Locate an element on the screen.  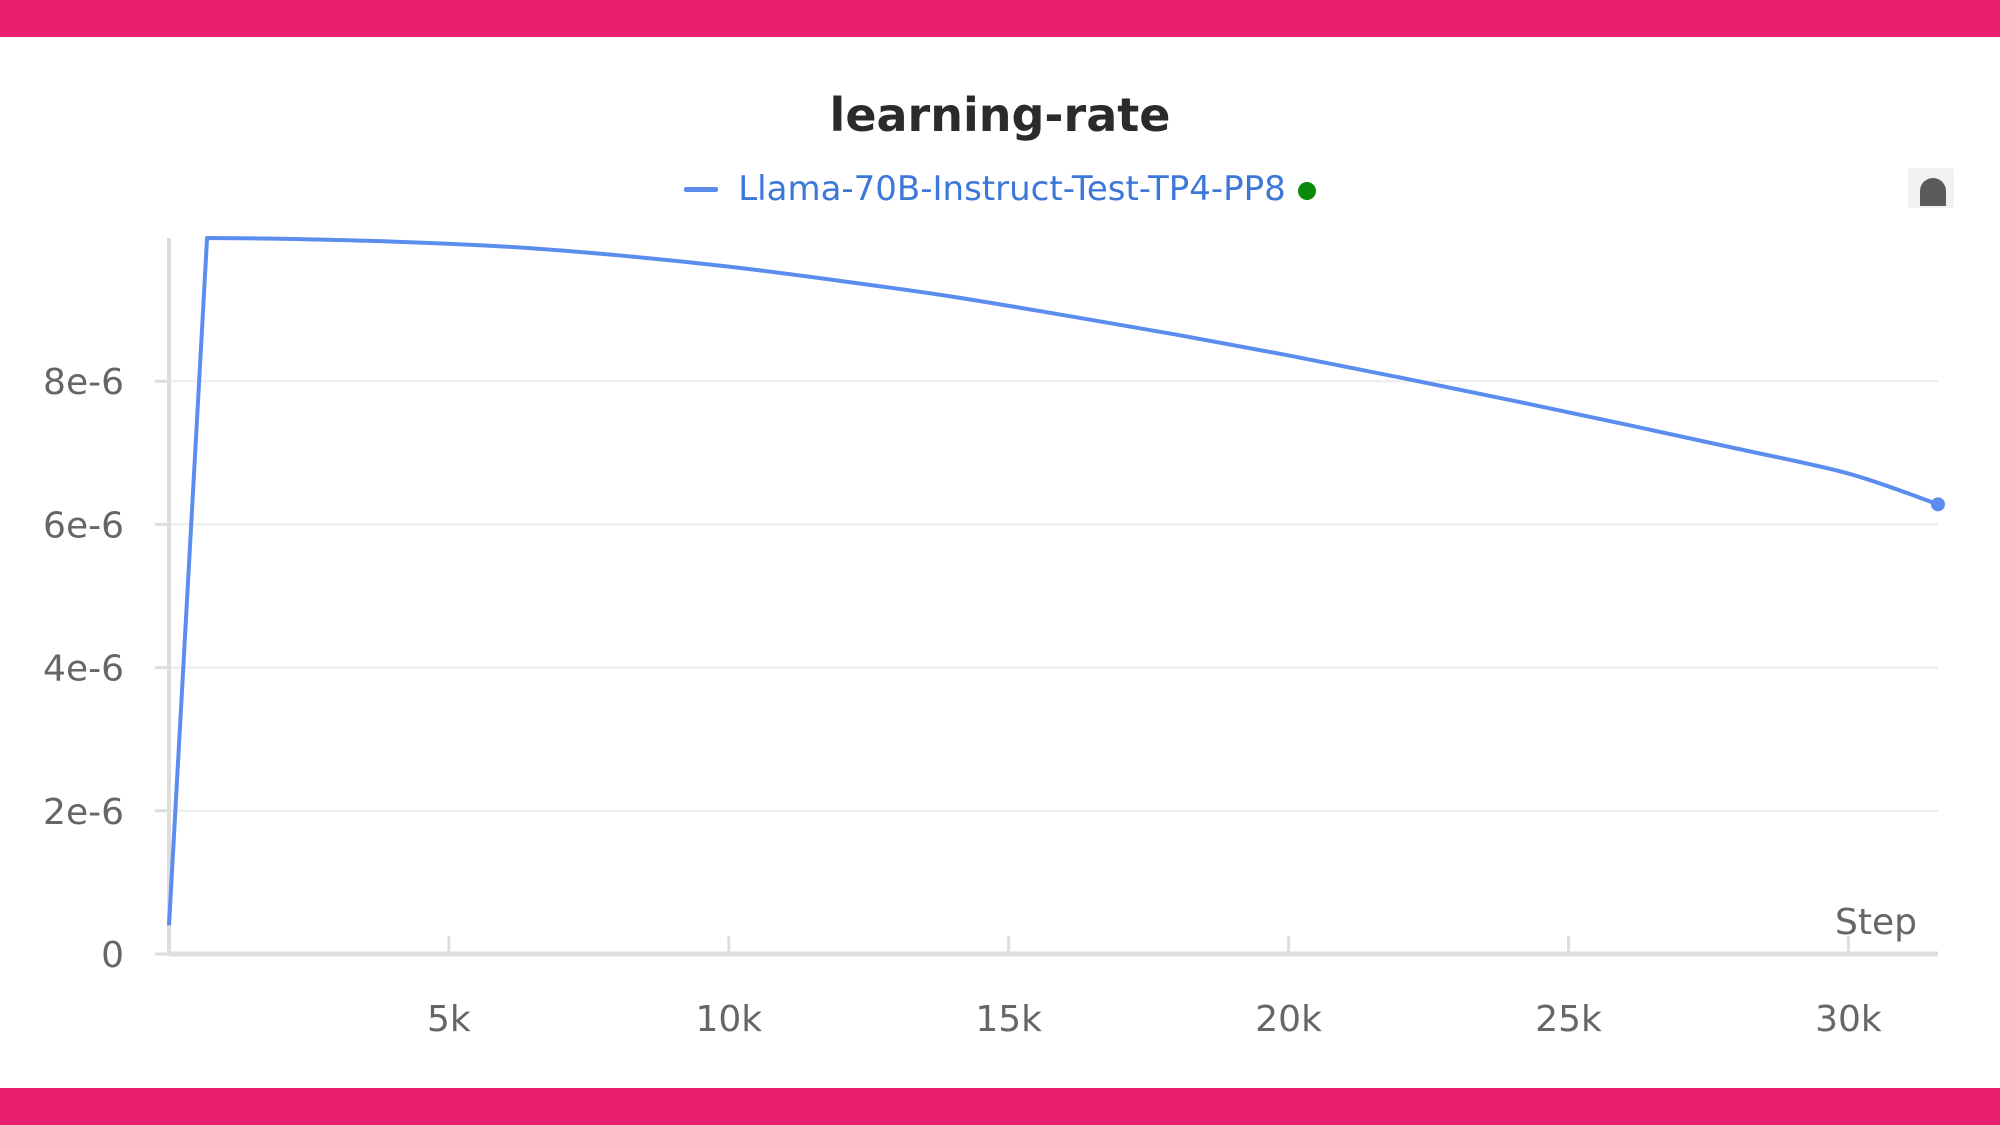
bottom-frame-bar is located at coordinates (1000, 1106).